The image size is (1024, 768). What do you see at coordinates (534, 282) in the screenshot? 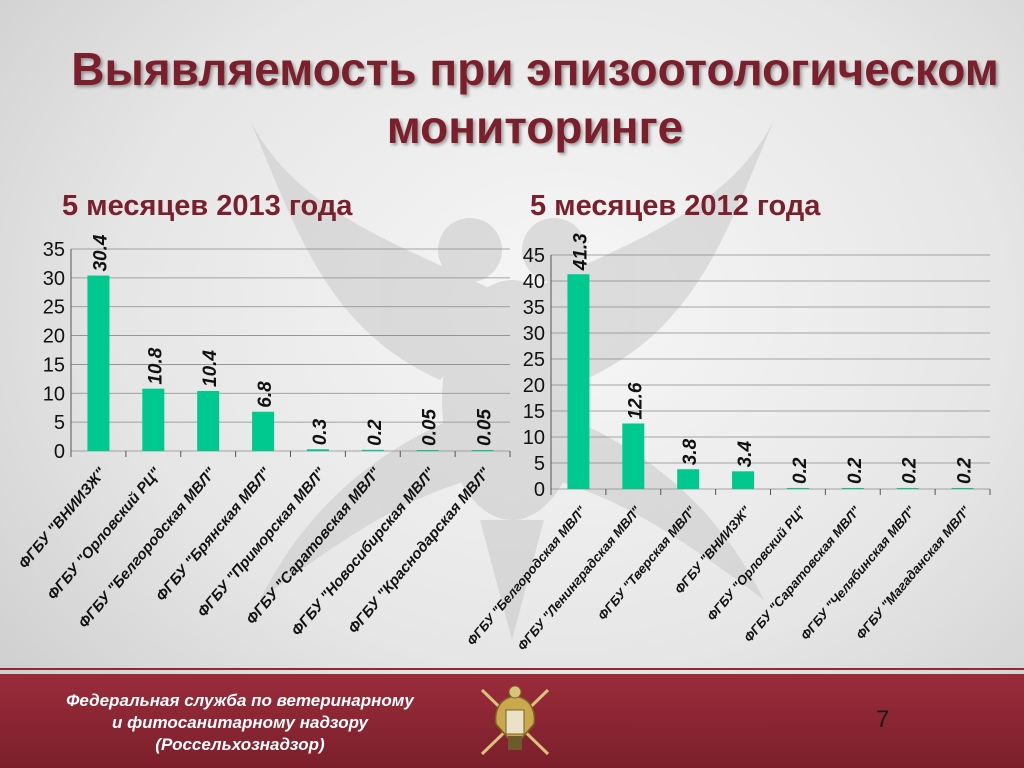
I see `chart-2012-y-tick-label: 40` at bounding box center [534, 282].